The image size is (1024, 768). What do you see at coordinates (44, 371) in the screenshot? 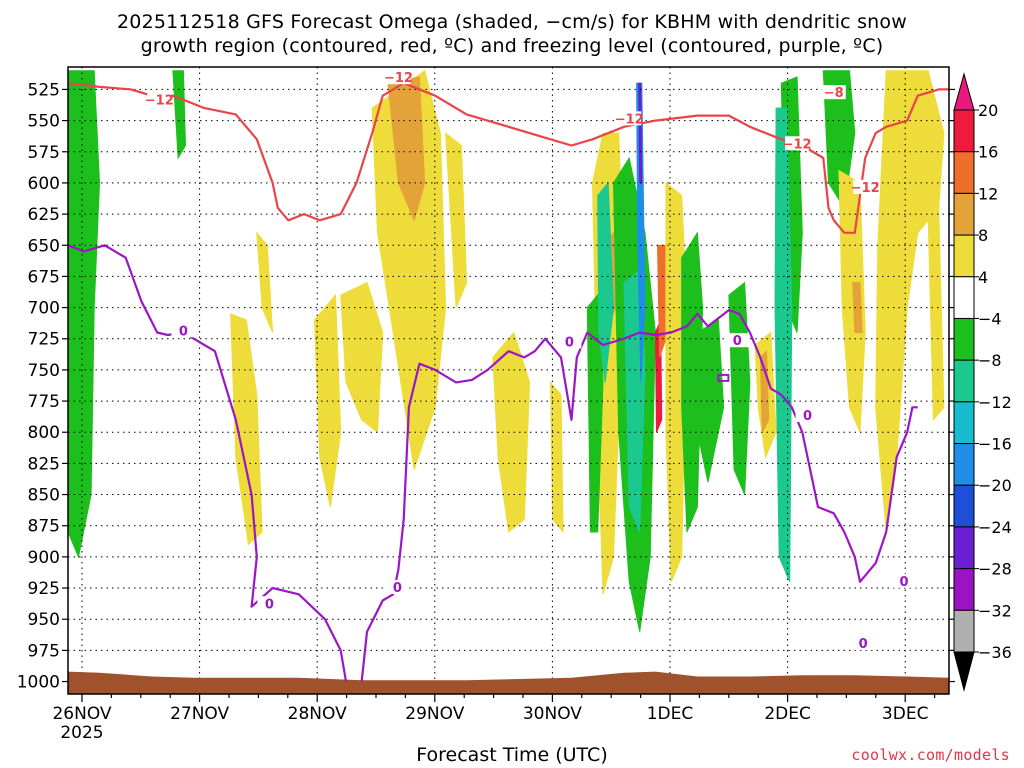
I see `y-tick-label: 750` at bounding box center [44, 371].